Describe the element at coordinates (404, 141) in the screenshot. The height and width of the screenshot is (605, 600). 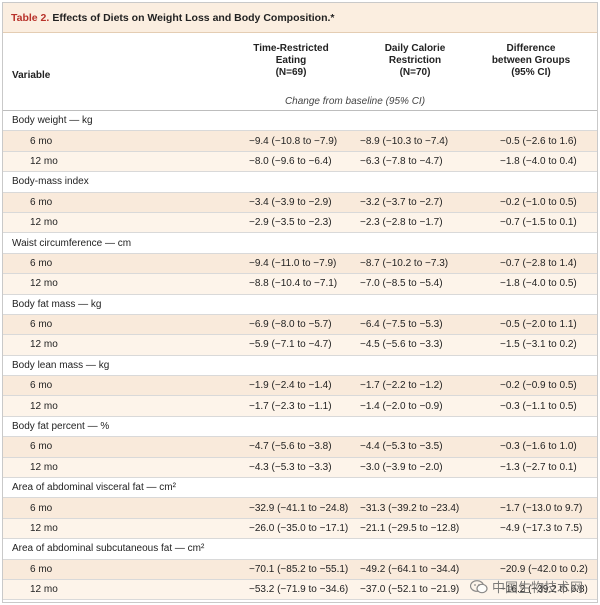
I see `calorie-restriction-value: −8.9 (−10.3 to −7.4)` at that location.